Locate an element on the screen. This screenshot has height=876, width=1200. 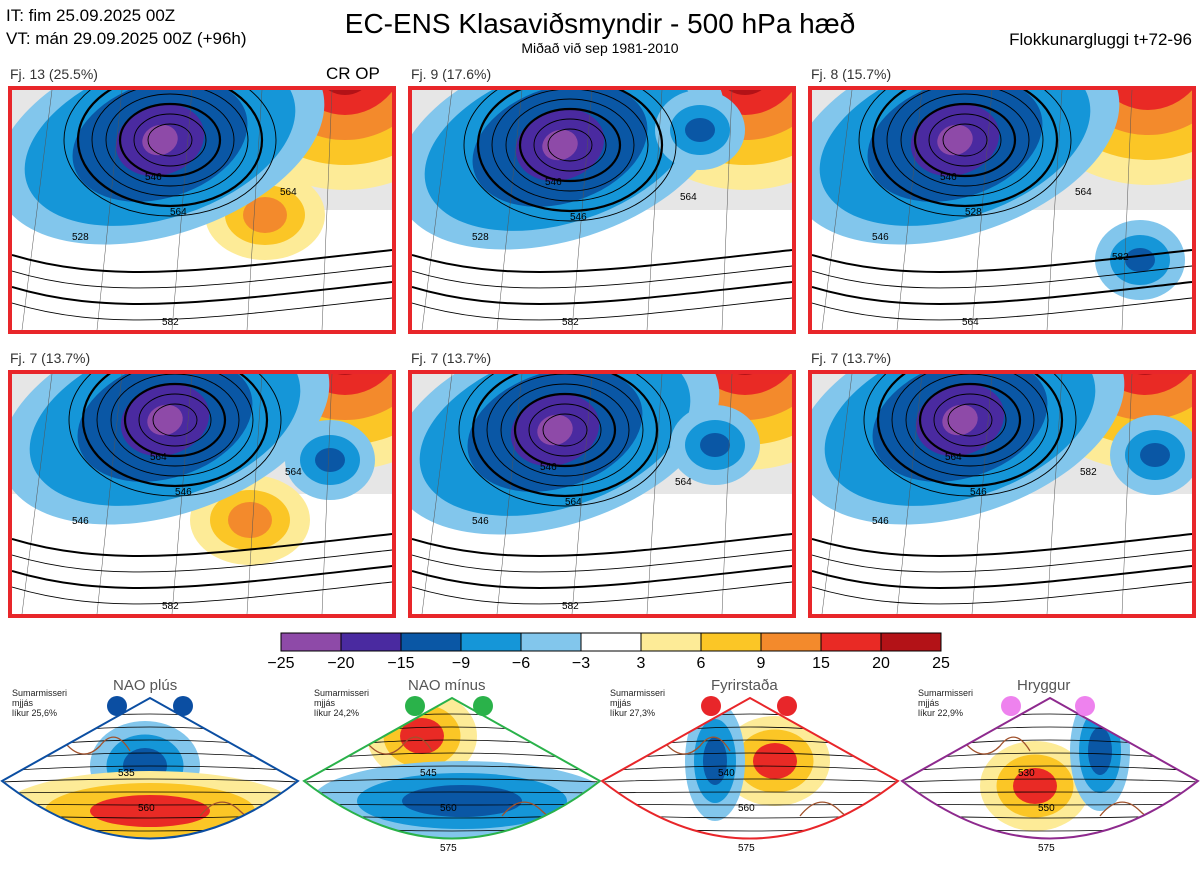
cluster-map-2: 528546546564564582 is located at coordinates (602, 210).